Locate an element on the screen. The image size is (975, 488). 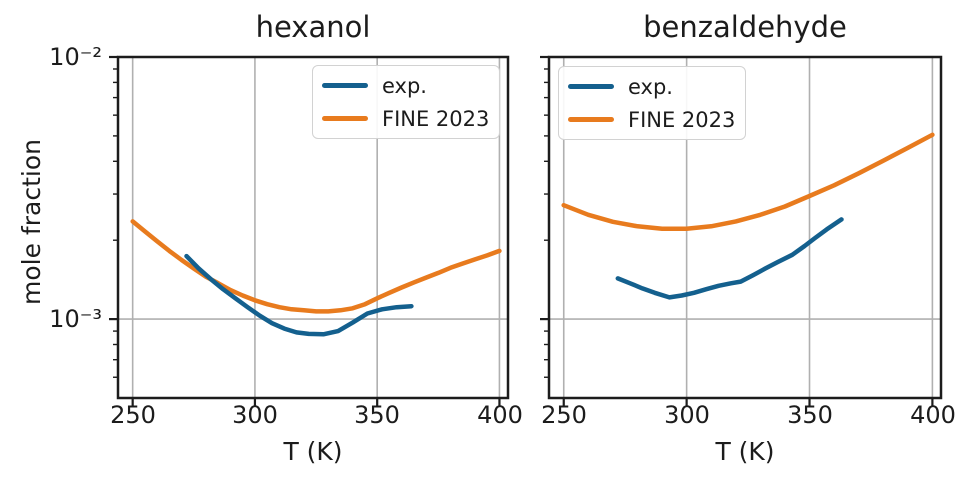
exp-curve-benzaldehyde is located at coordinates (729, 258).